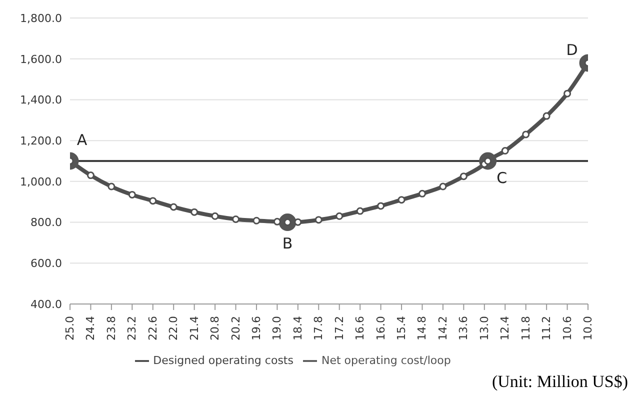  What do you see at coordinates (502, 178) in the screenshot?
I see `annotation: C` at bounding box center [502, 178].